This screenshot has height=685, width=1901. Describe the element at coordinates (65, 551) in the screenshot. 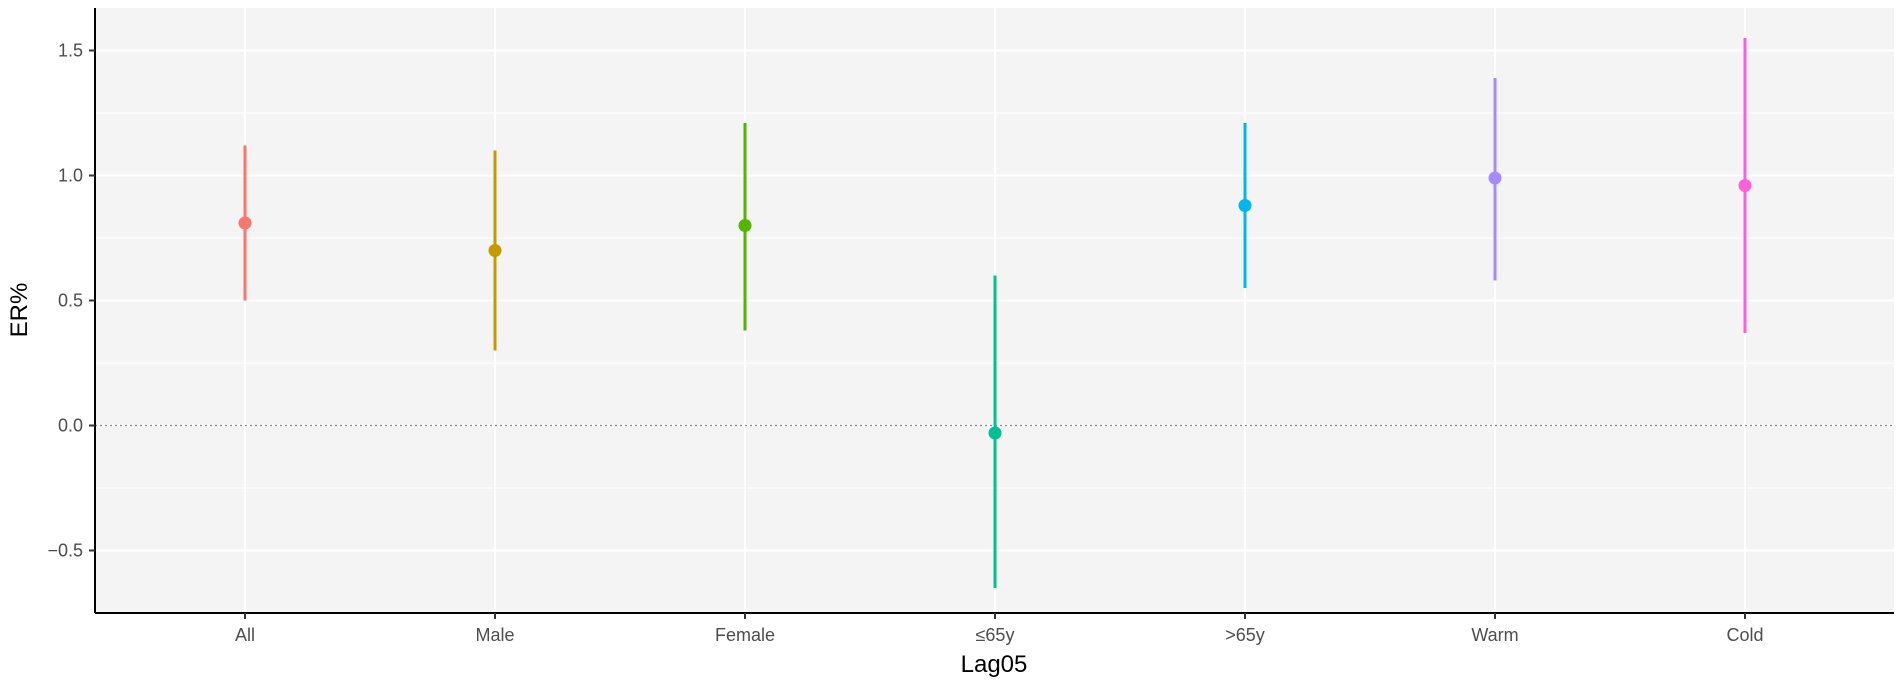

I see `y-tick-label: −0.5` at that location.